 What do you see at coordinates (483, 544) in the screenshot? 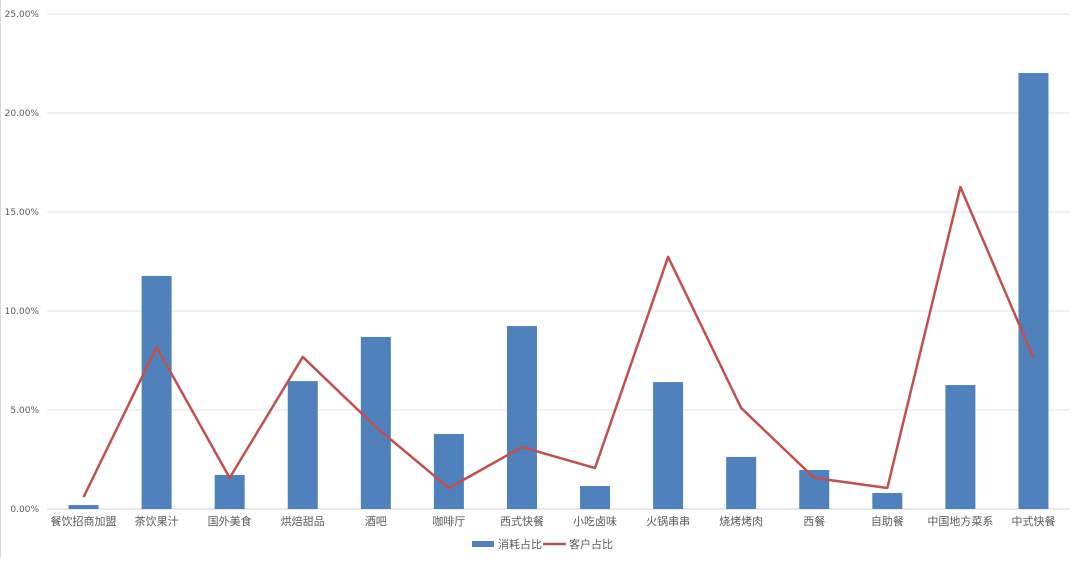
I see `legend-swatch-bar` at bounding box center [483, 544].